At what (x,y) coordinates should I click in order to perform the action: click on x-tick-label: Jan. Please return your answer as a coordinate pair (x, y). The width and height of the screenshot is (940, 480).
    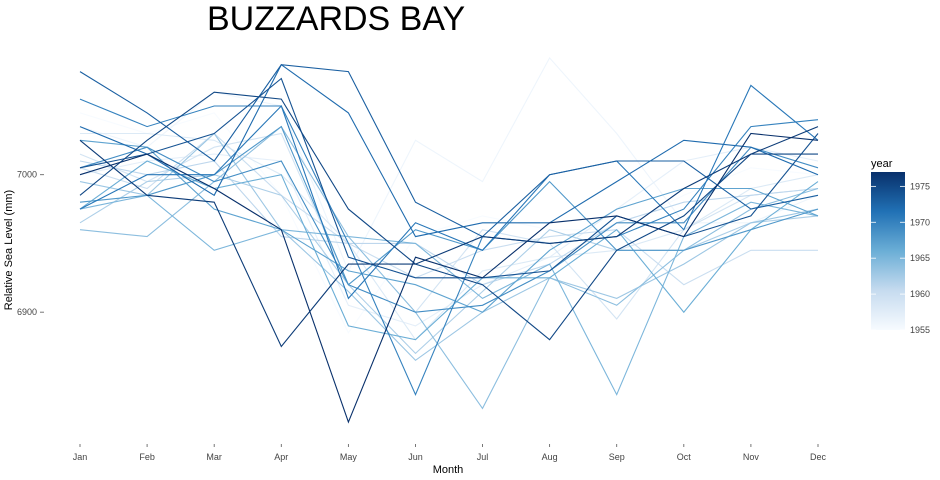
    Looking at the image, I should click on (80, 457).